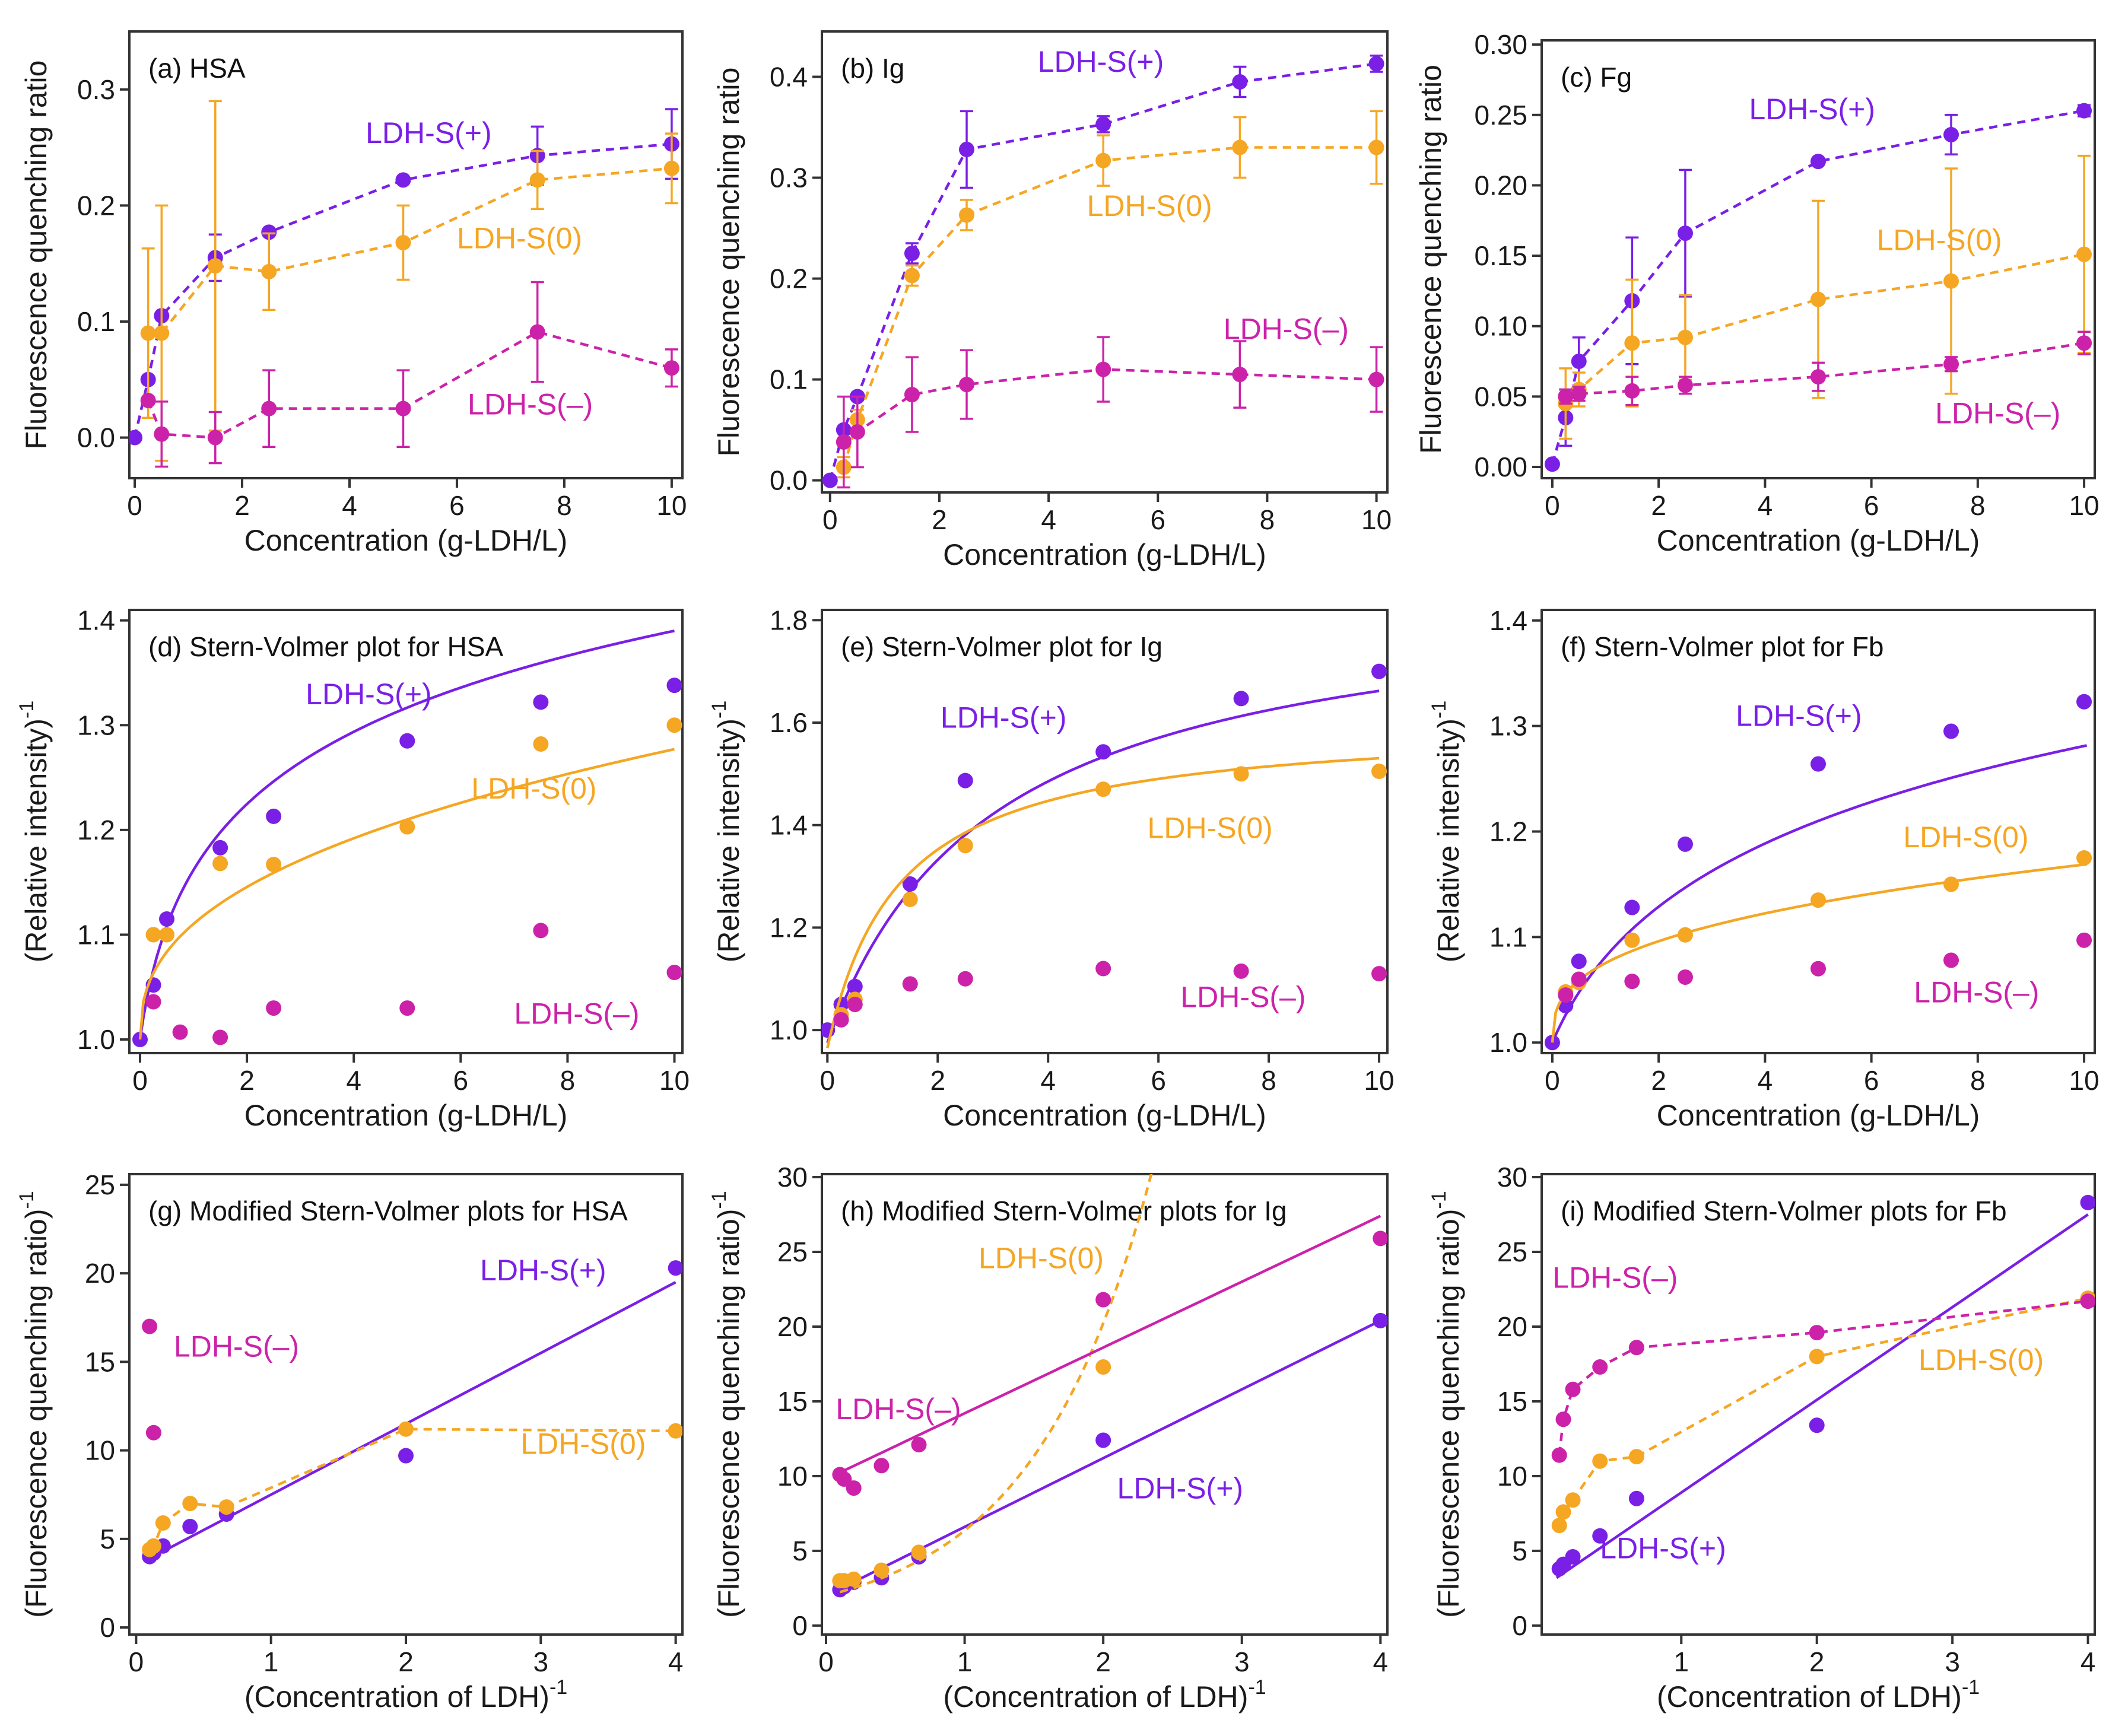 The image size is (2125, 1736). Describe the element at coordinates (1101, 61) in the screenshot. I see `series-label: LDH-S(+)` at that location.